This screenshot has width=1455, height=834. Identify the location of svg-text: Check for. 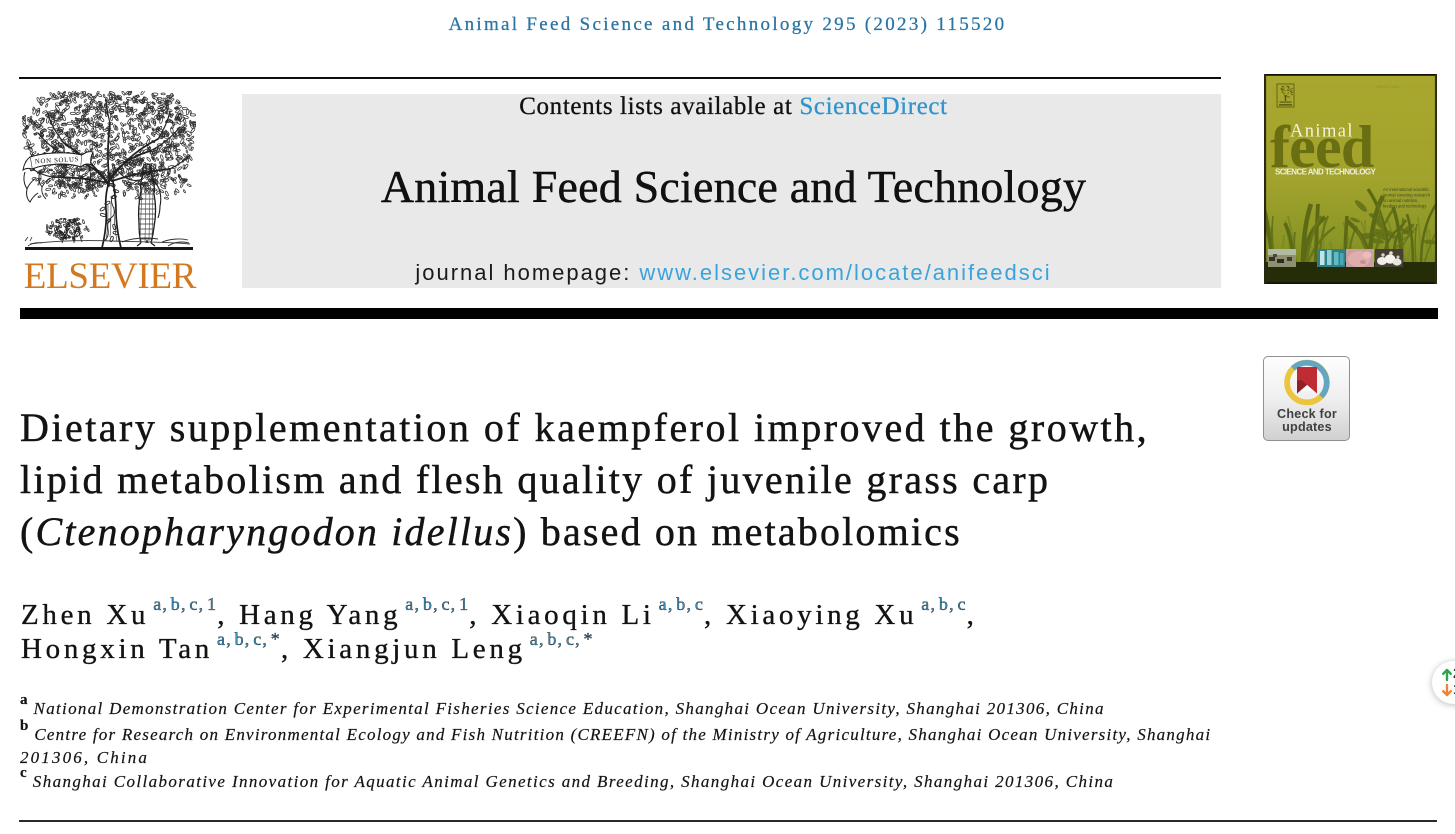
(1307, 414).